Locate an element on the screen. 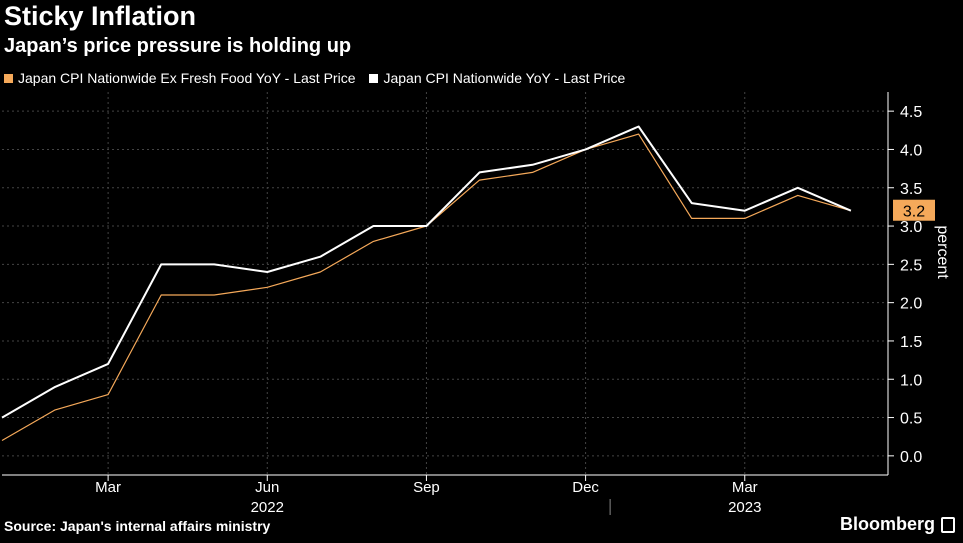 The height and width of the screenshot is (543, 963). bloomberg-logo: Bloomberg is located at coordinates (897, 524).